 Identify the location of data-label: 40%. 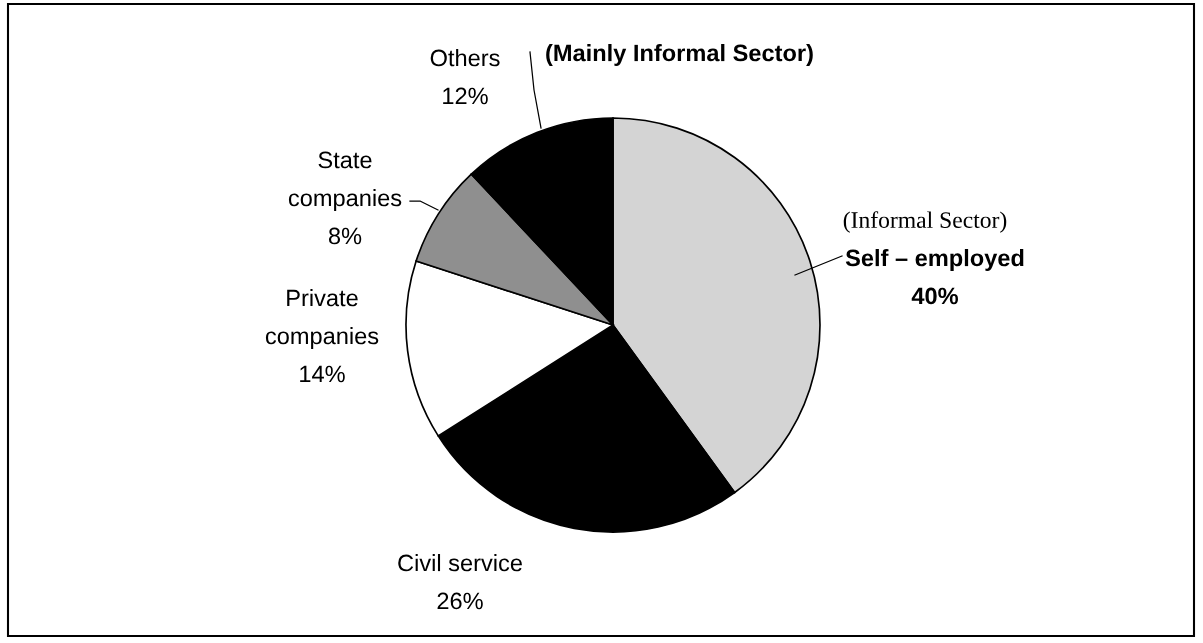
(935, 296).